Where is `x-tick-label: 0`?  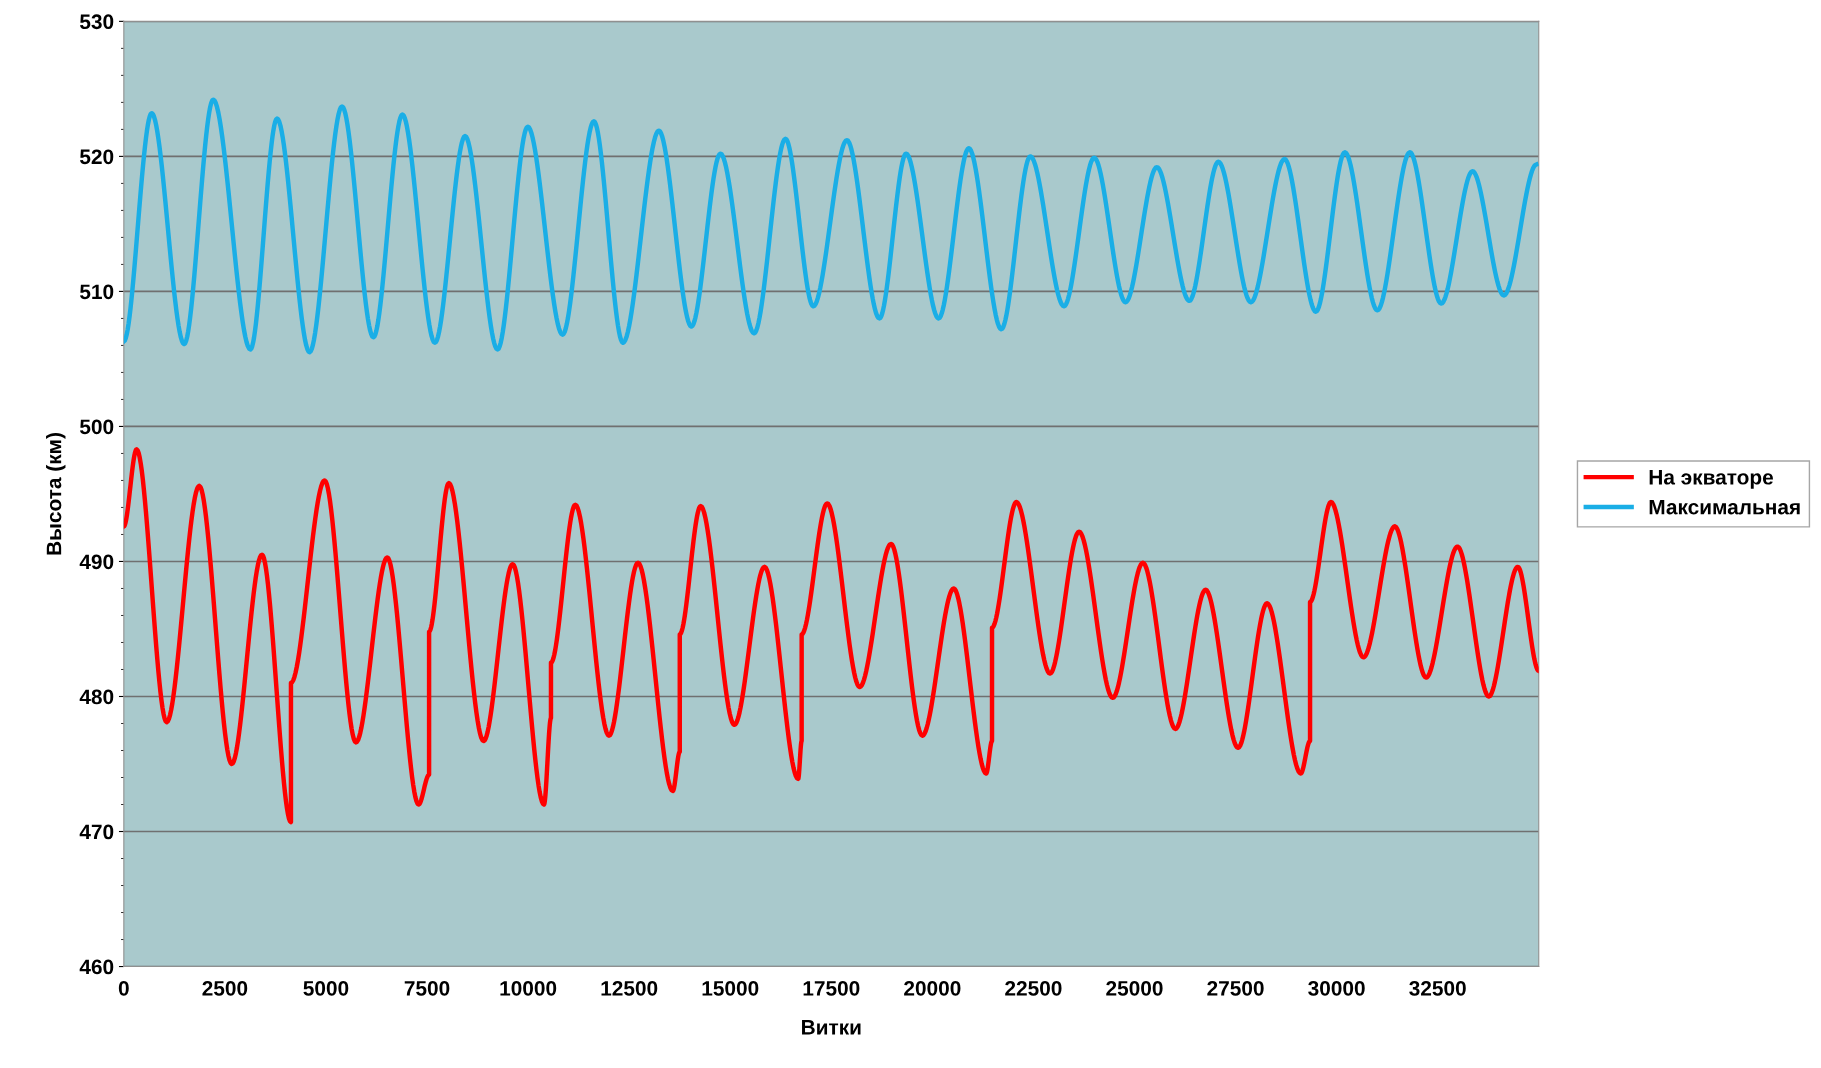
x-tick-label: 0 is located at coordinates (123, 988).